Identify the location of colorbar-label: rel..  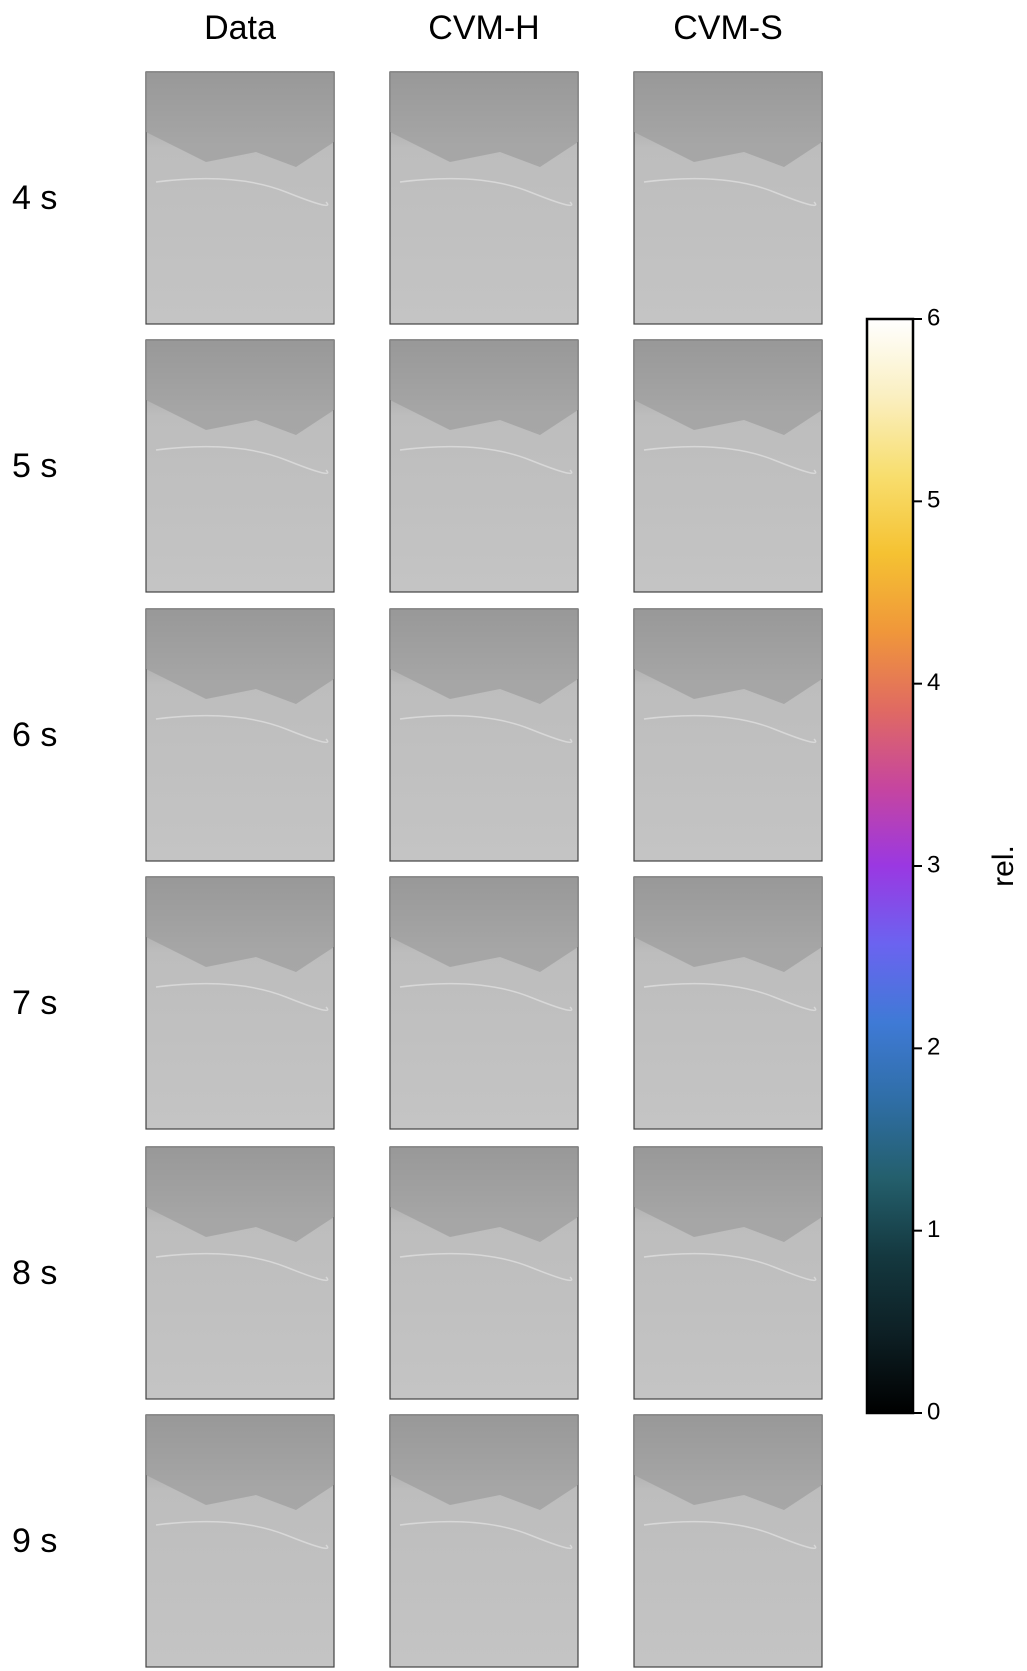
(1003, 866).